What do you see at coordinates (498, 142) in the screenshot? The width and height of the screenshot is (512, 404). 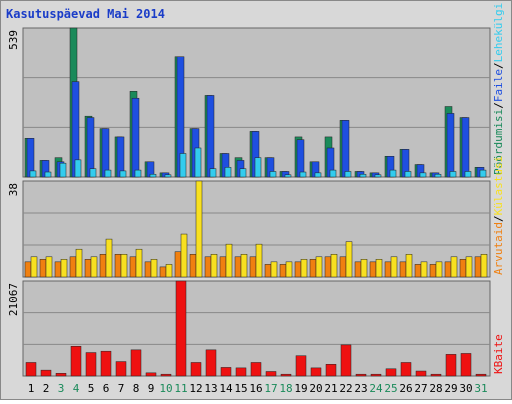 I see `legend-entry: Pöördumisi` at bounding box center [498, 142].